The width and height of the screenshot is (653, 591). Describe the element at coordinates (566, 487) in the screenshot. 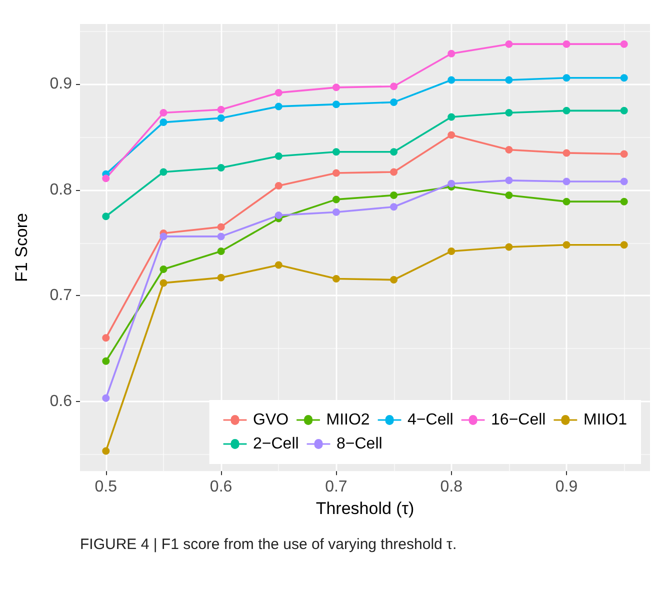

I see `x-tick-label: 0.9` at that location.